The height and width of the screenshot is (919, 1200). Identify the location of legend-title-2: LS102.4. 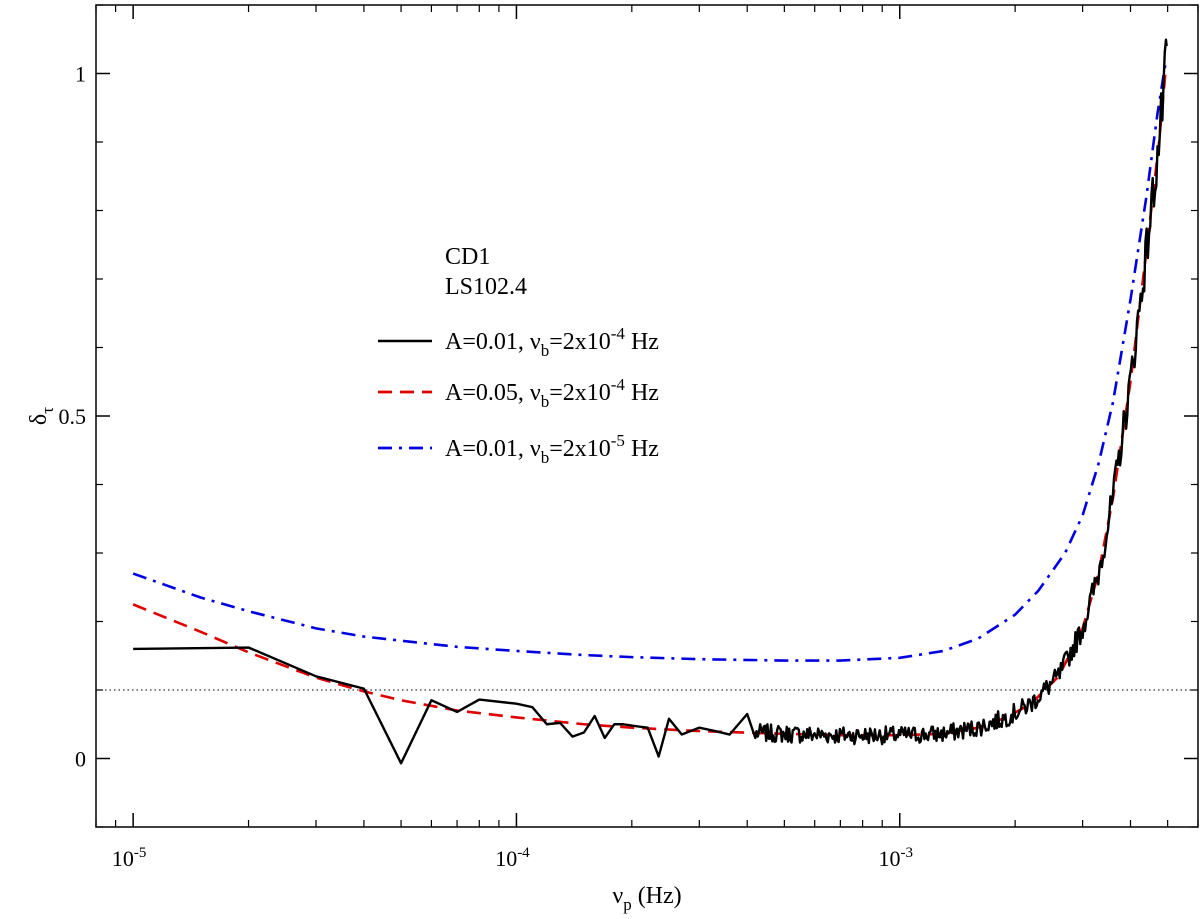
(486, 287).